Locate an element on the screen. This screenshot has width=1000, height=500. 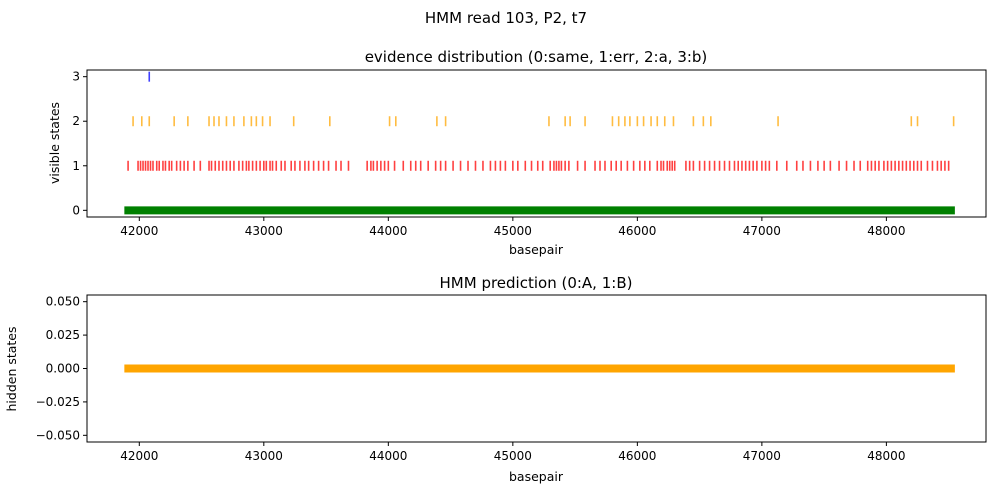
prediction-y-tick-label: 0.000 is located at coordinates (63, 369).